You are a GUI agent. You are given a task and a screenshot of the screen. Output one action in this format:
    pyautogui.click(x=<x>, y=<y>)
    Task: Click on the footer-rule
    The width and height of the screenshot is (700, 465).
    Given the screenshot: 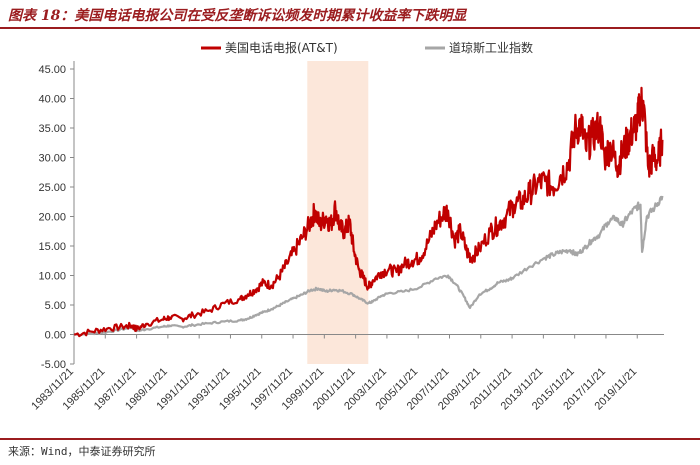 What is the action you would take?
    pyautogui.click(x=350, y=439)
    